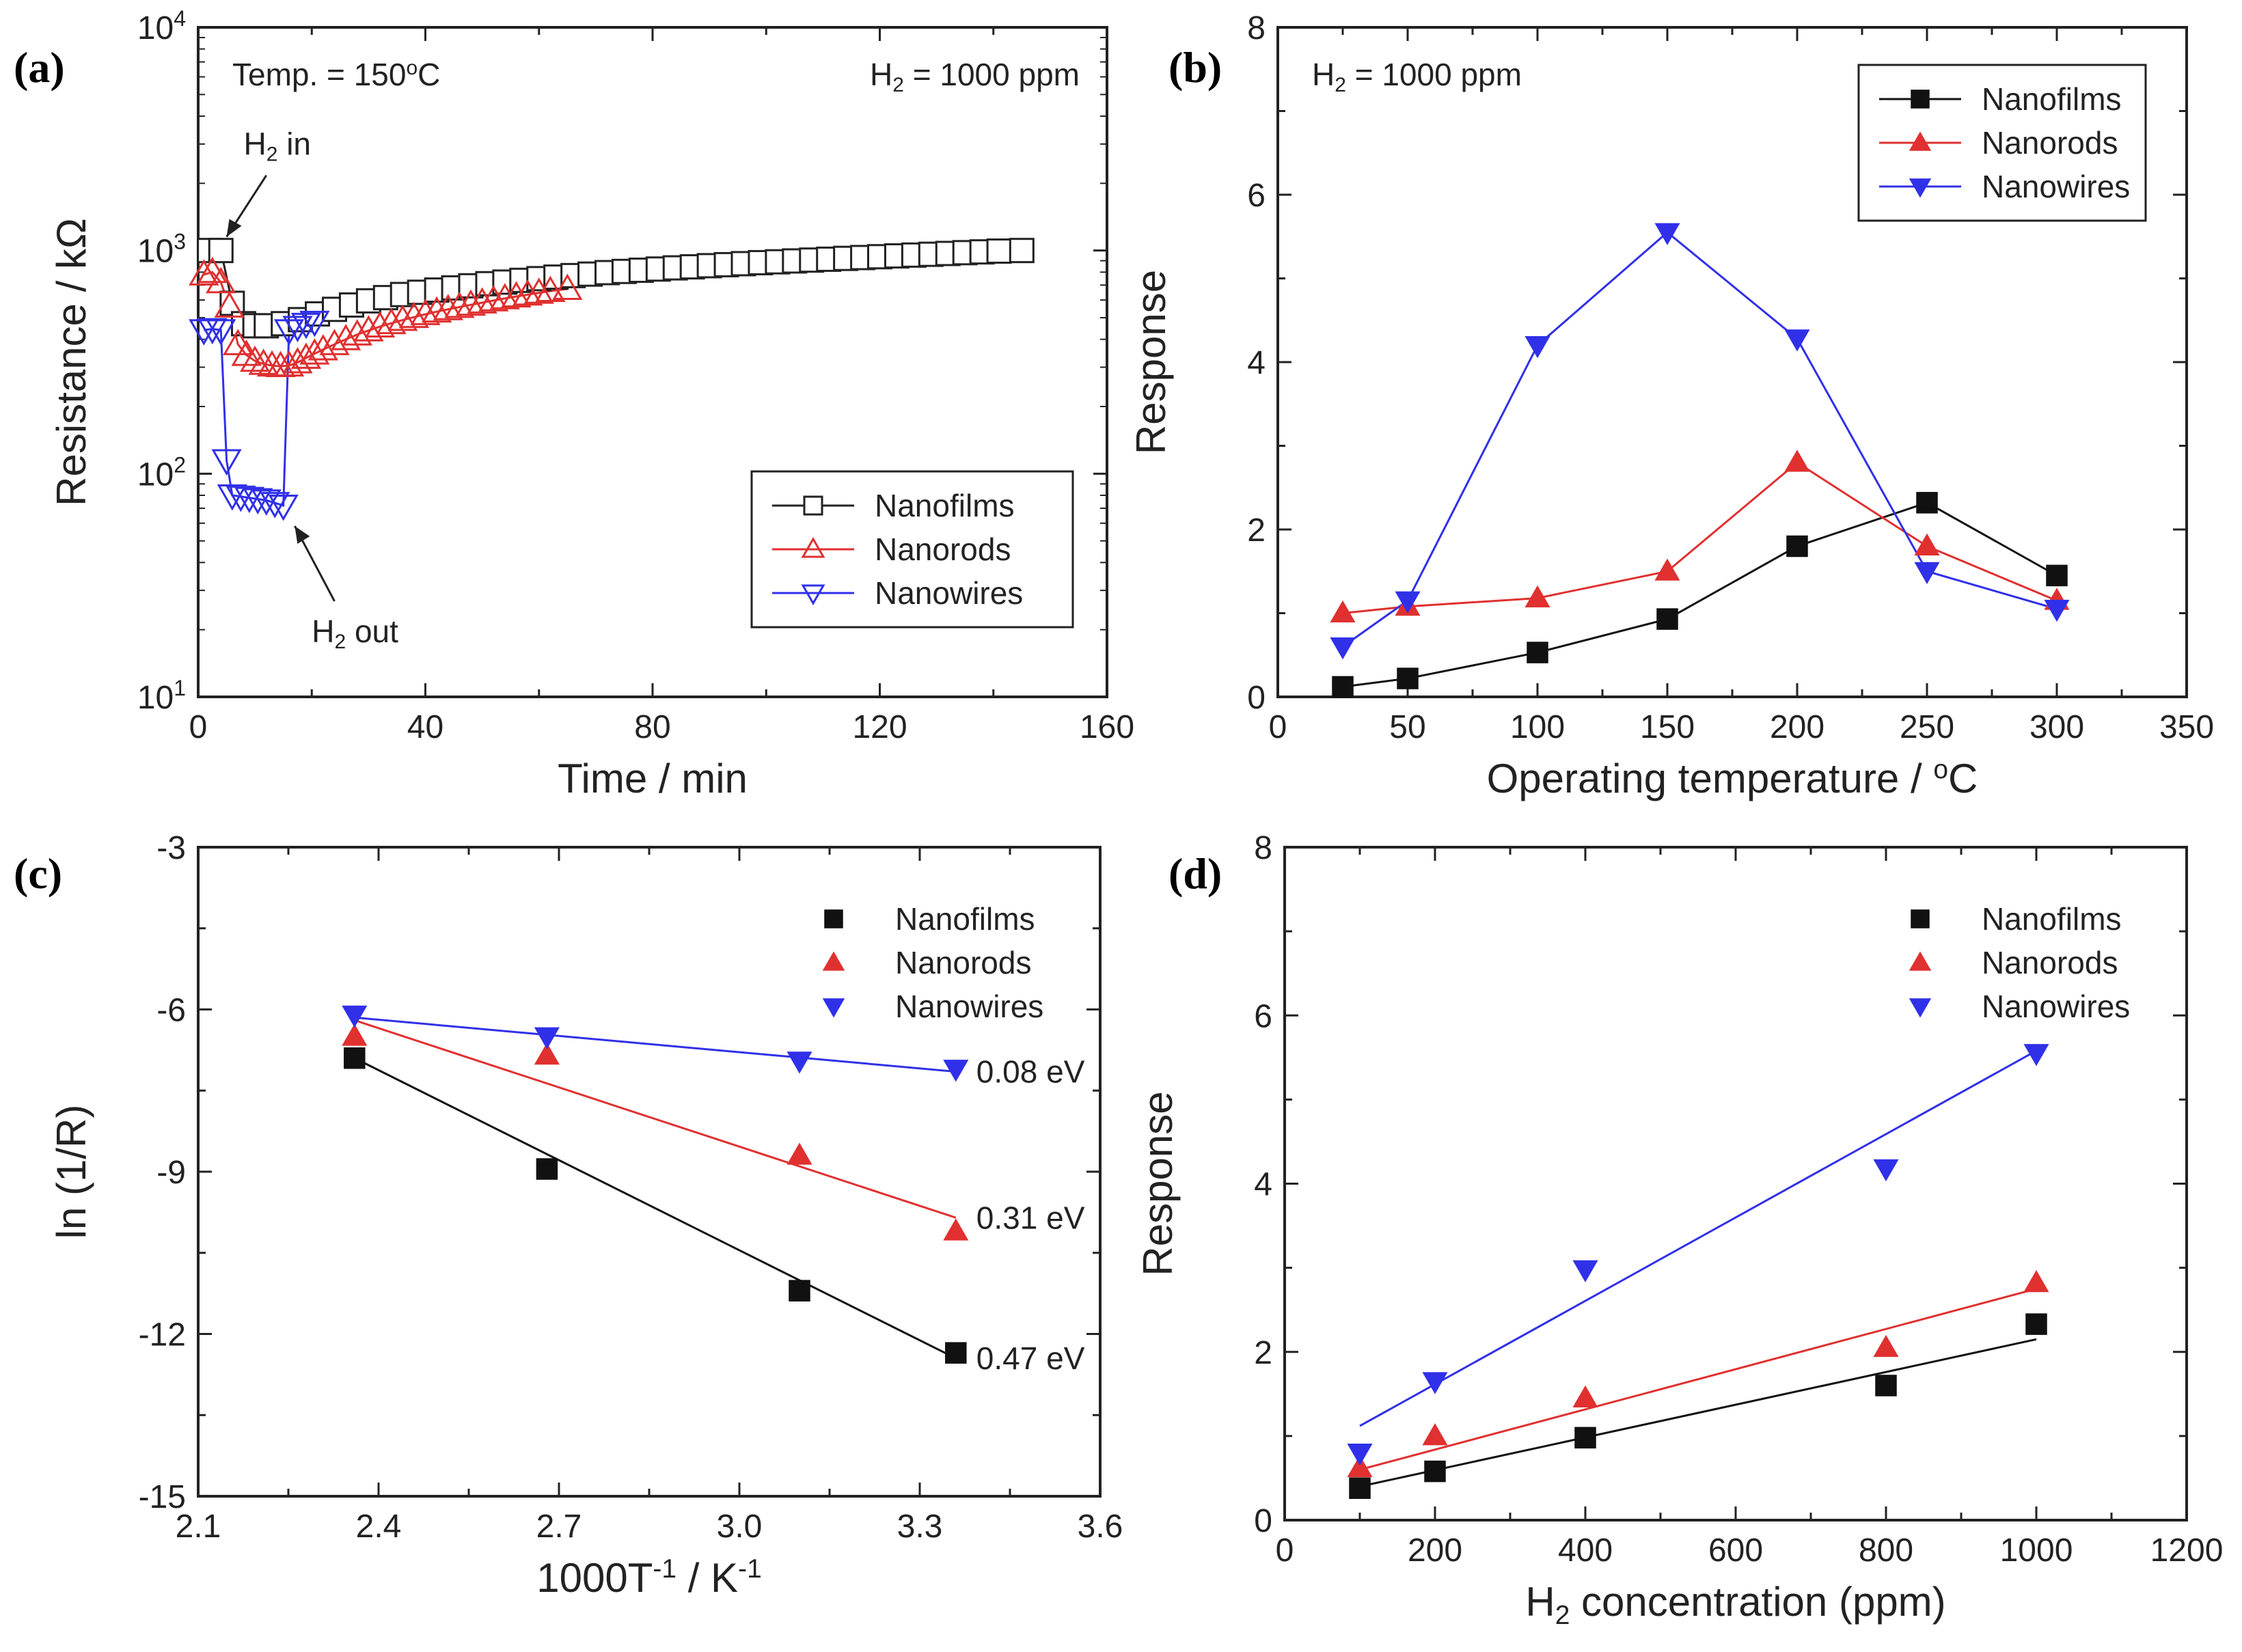 The width and height of the screenshot is (2242, 1652). Describe the element at coordinates (1735, 1604) in the screenshot. I see `x-axis-title: H2 concentration (ppm)` at that location.